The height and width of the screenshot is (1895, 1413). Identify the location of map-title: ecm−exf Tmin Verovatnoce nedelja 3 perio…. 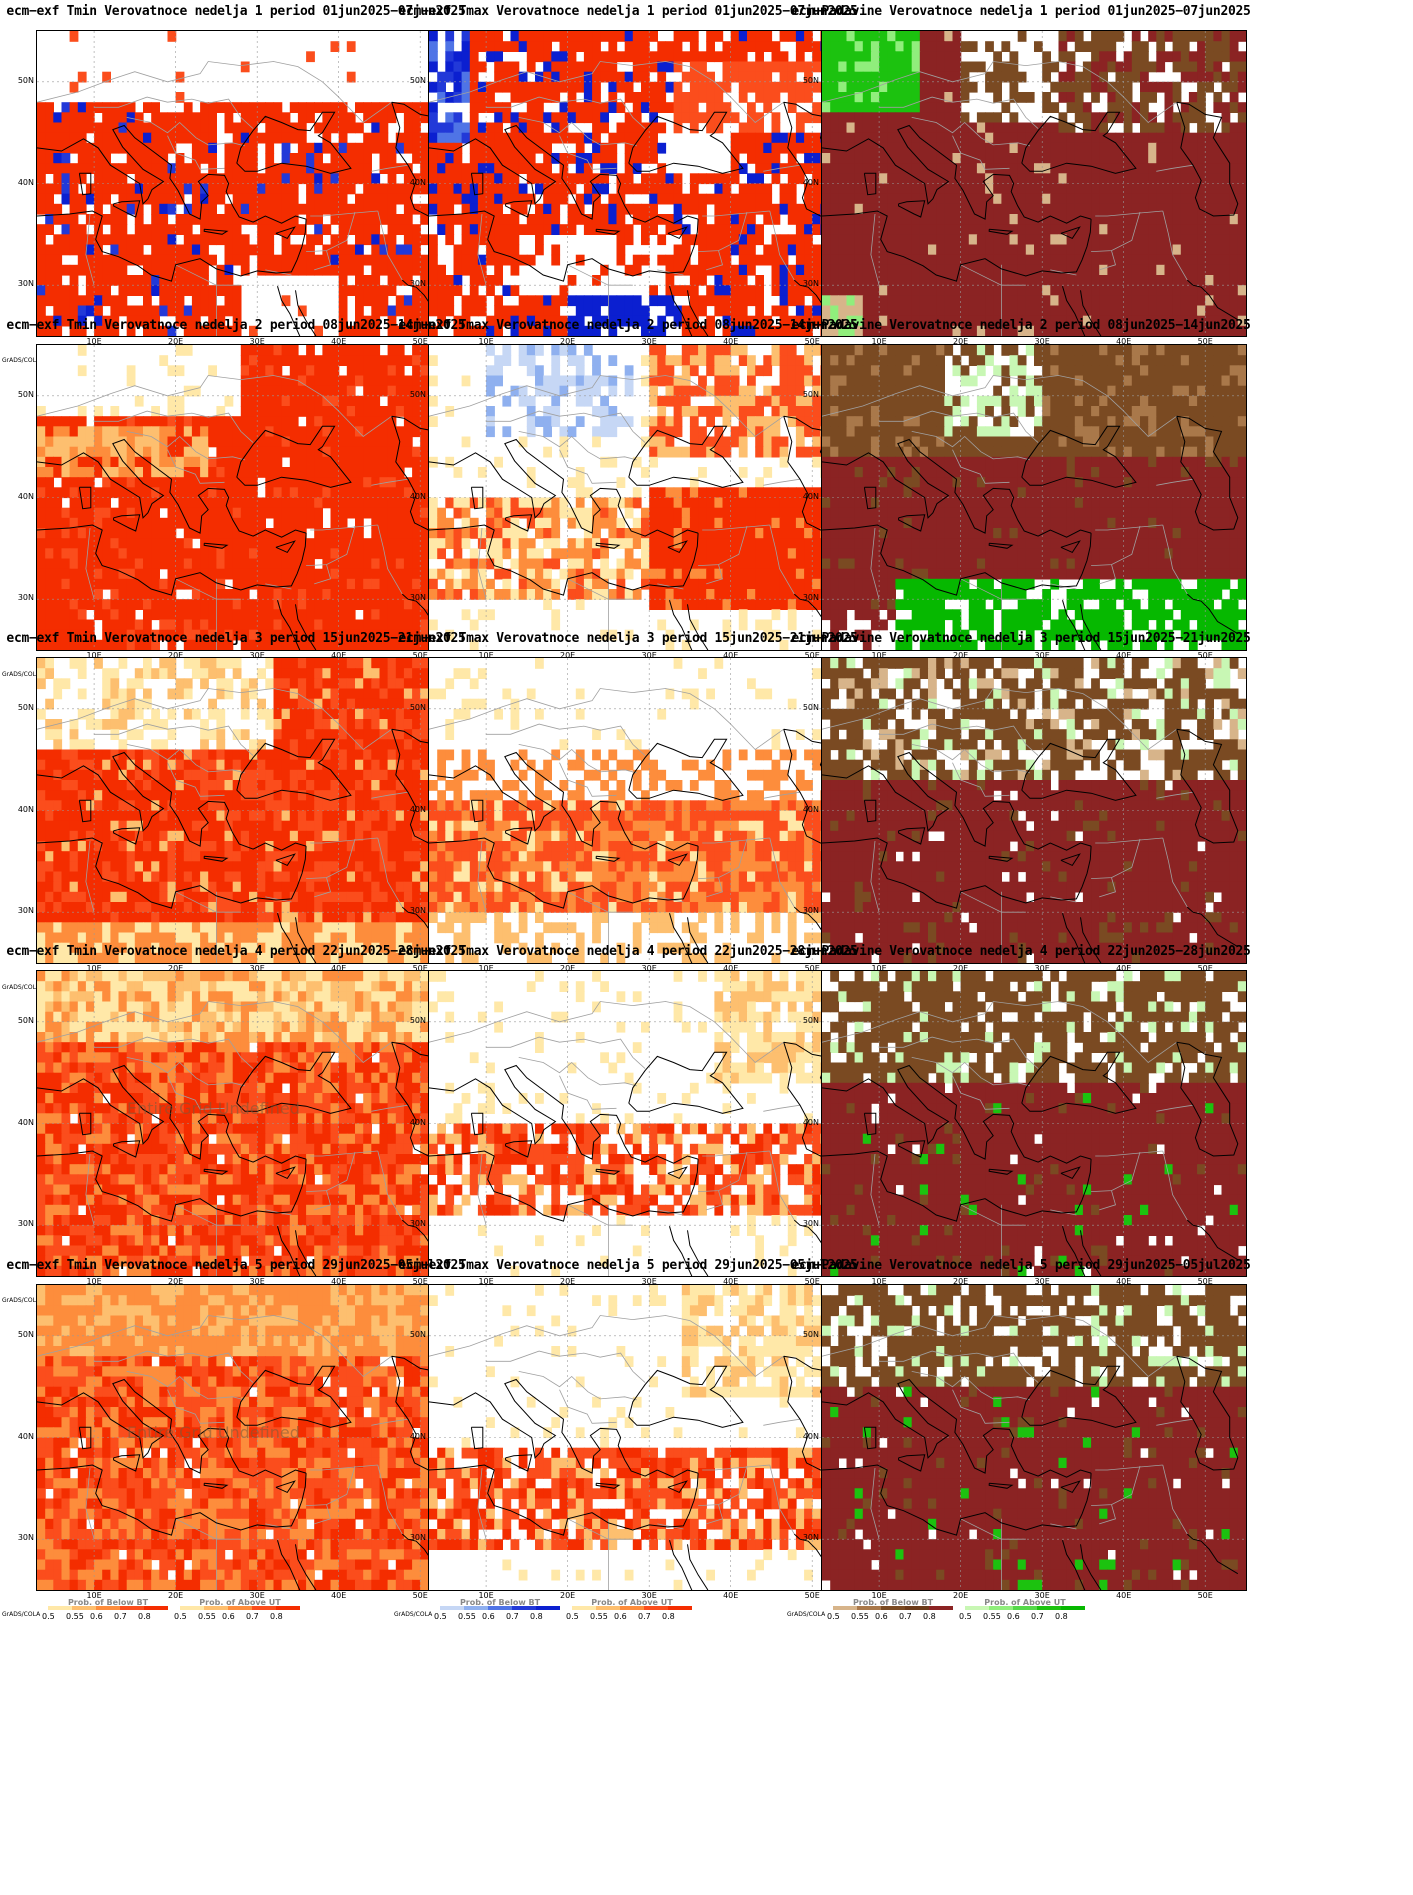
(236, 638).